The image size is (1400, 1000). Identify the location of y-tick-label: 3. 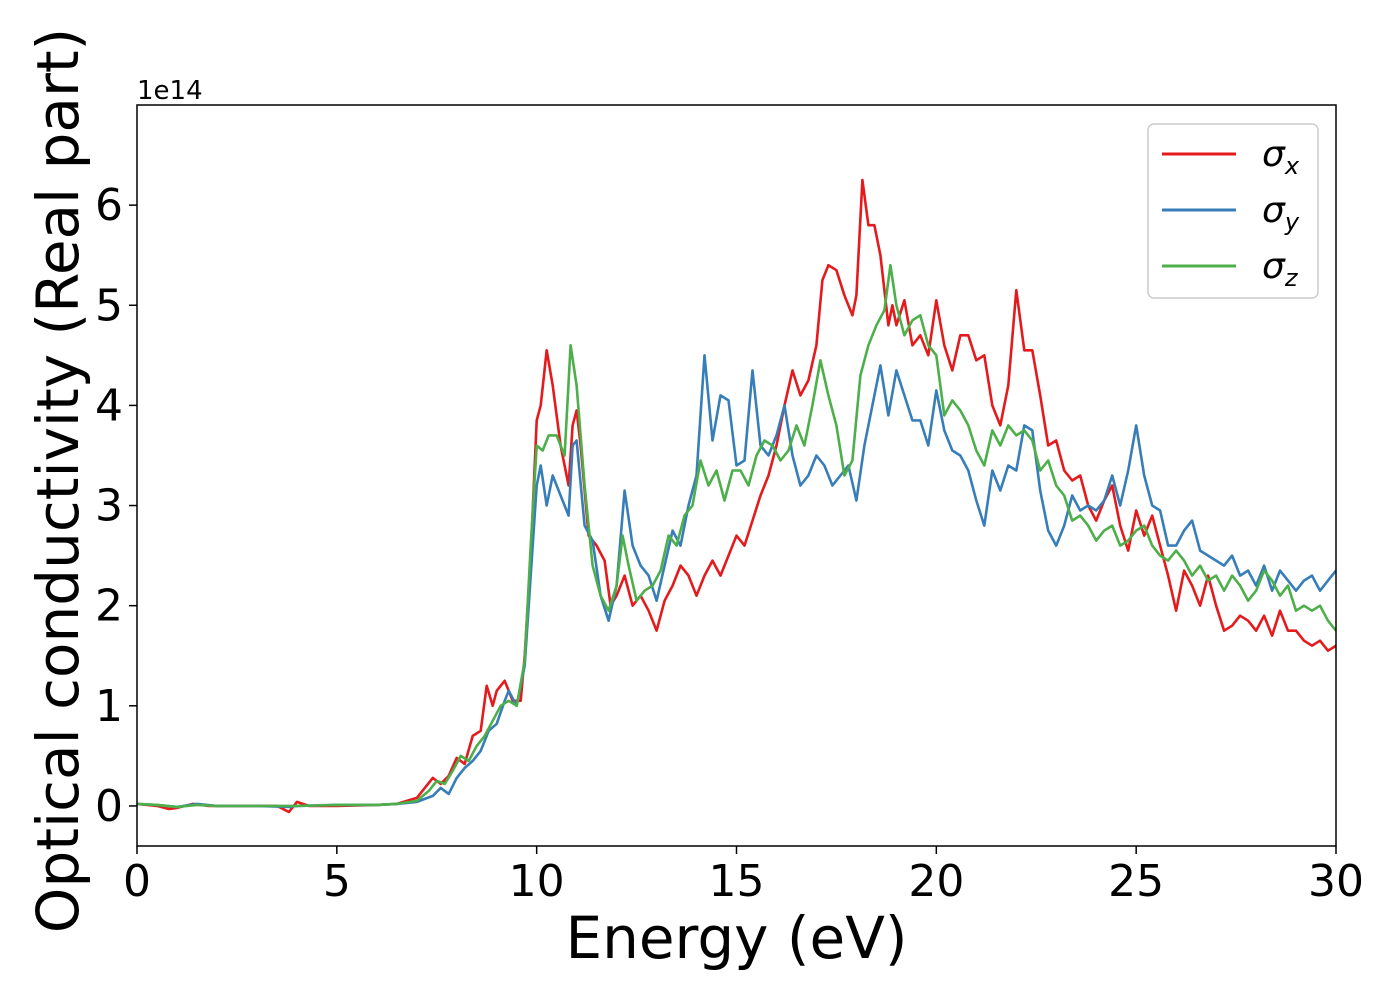
(109, 506).